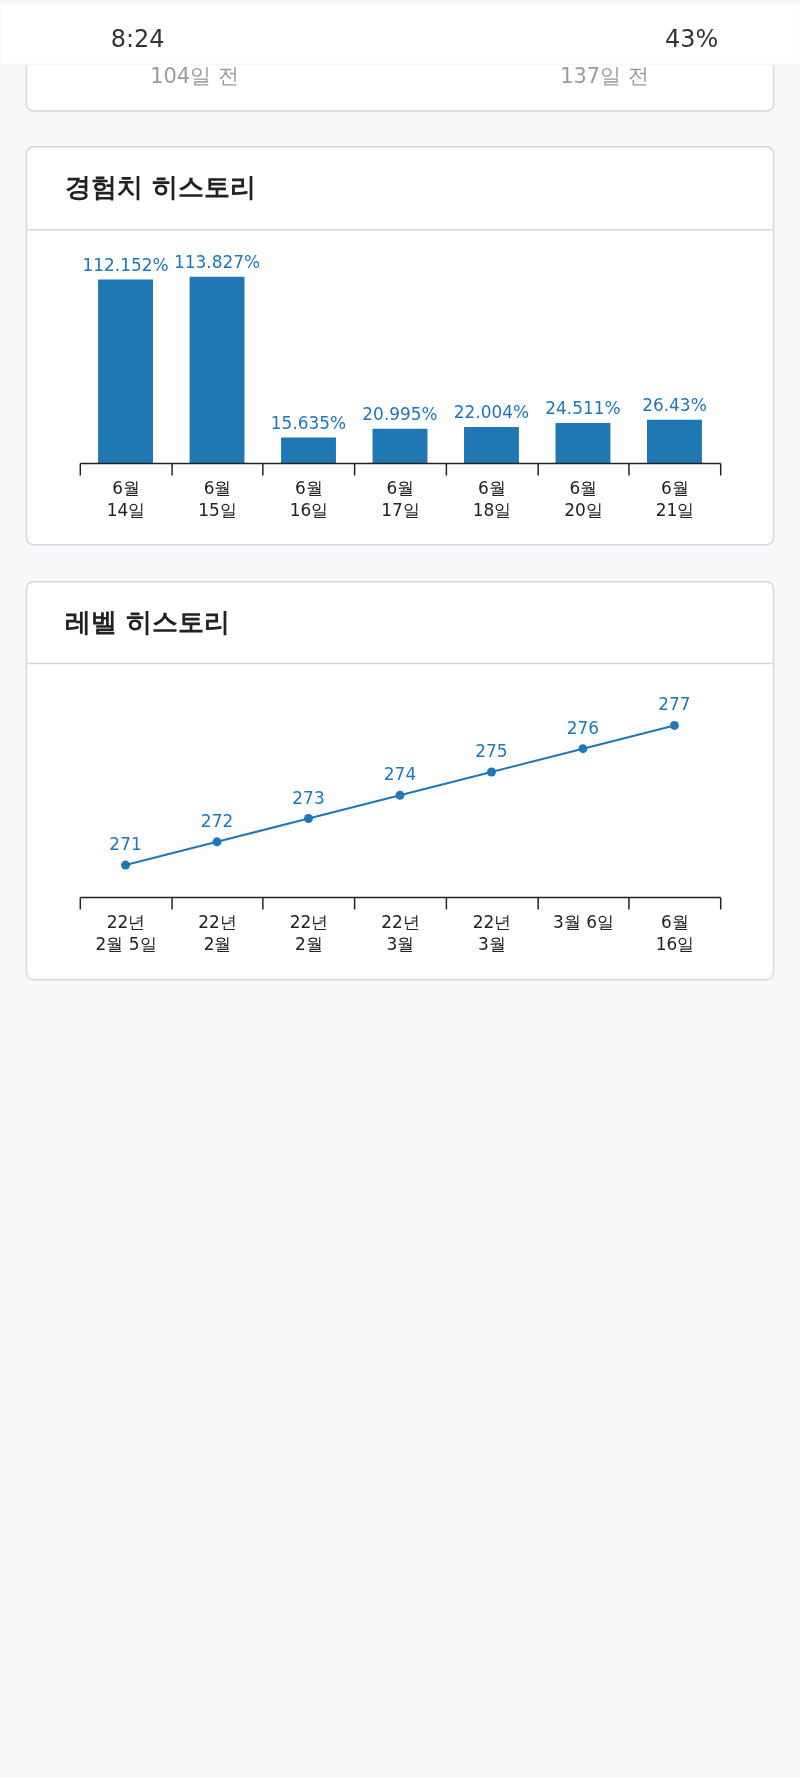 The image size is (800, 1778). Describe the element at coordinates (400, 774) in the screenshot. I see `data-label: 274` at that location.